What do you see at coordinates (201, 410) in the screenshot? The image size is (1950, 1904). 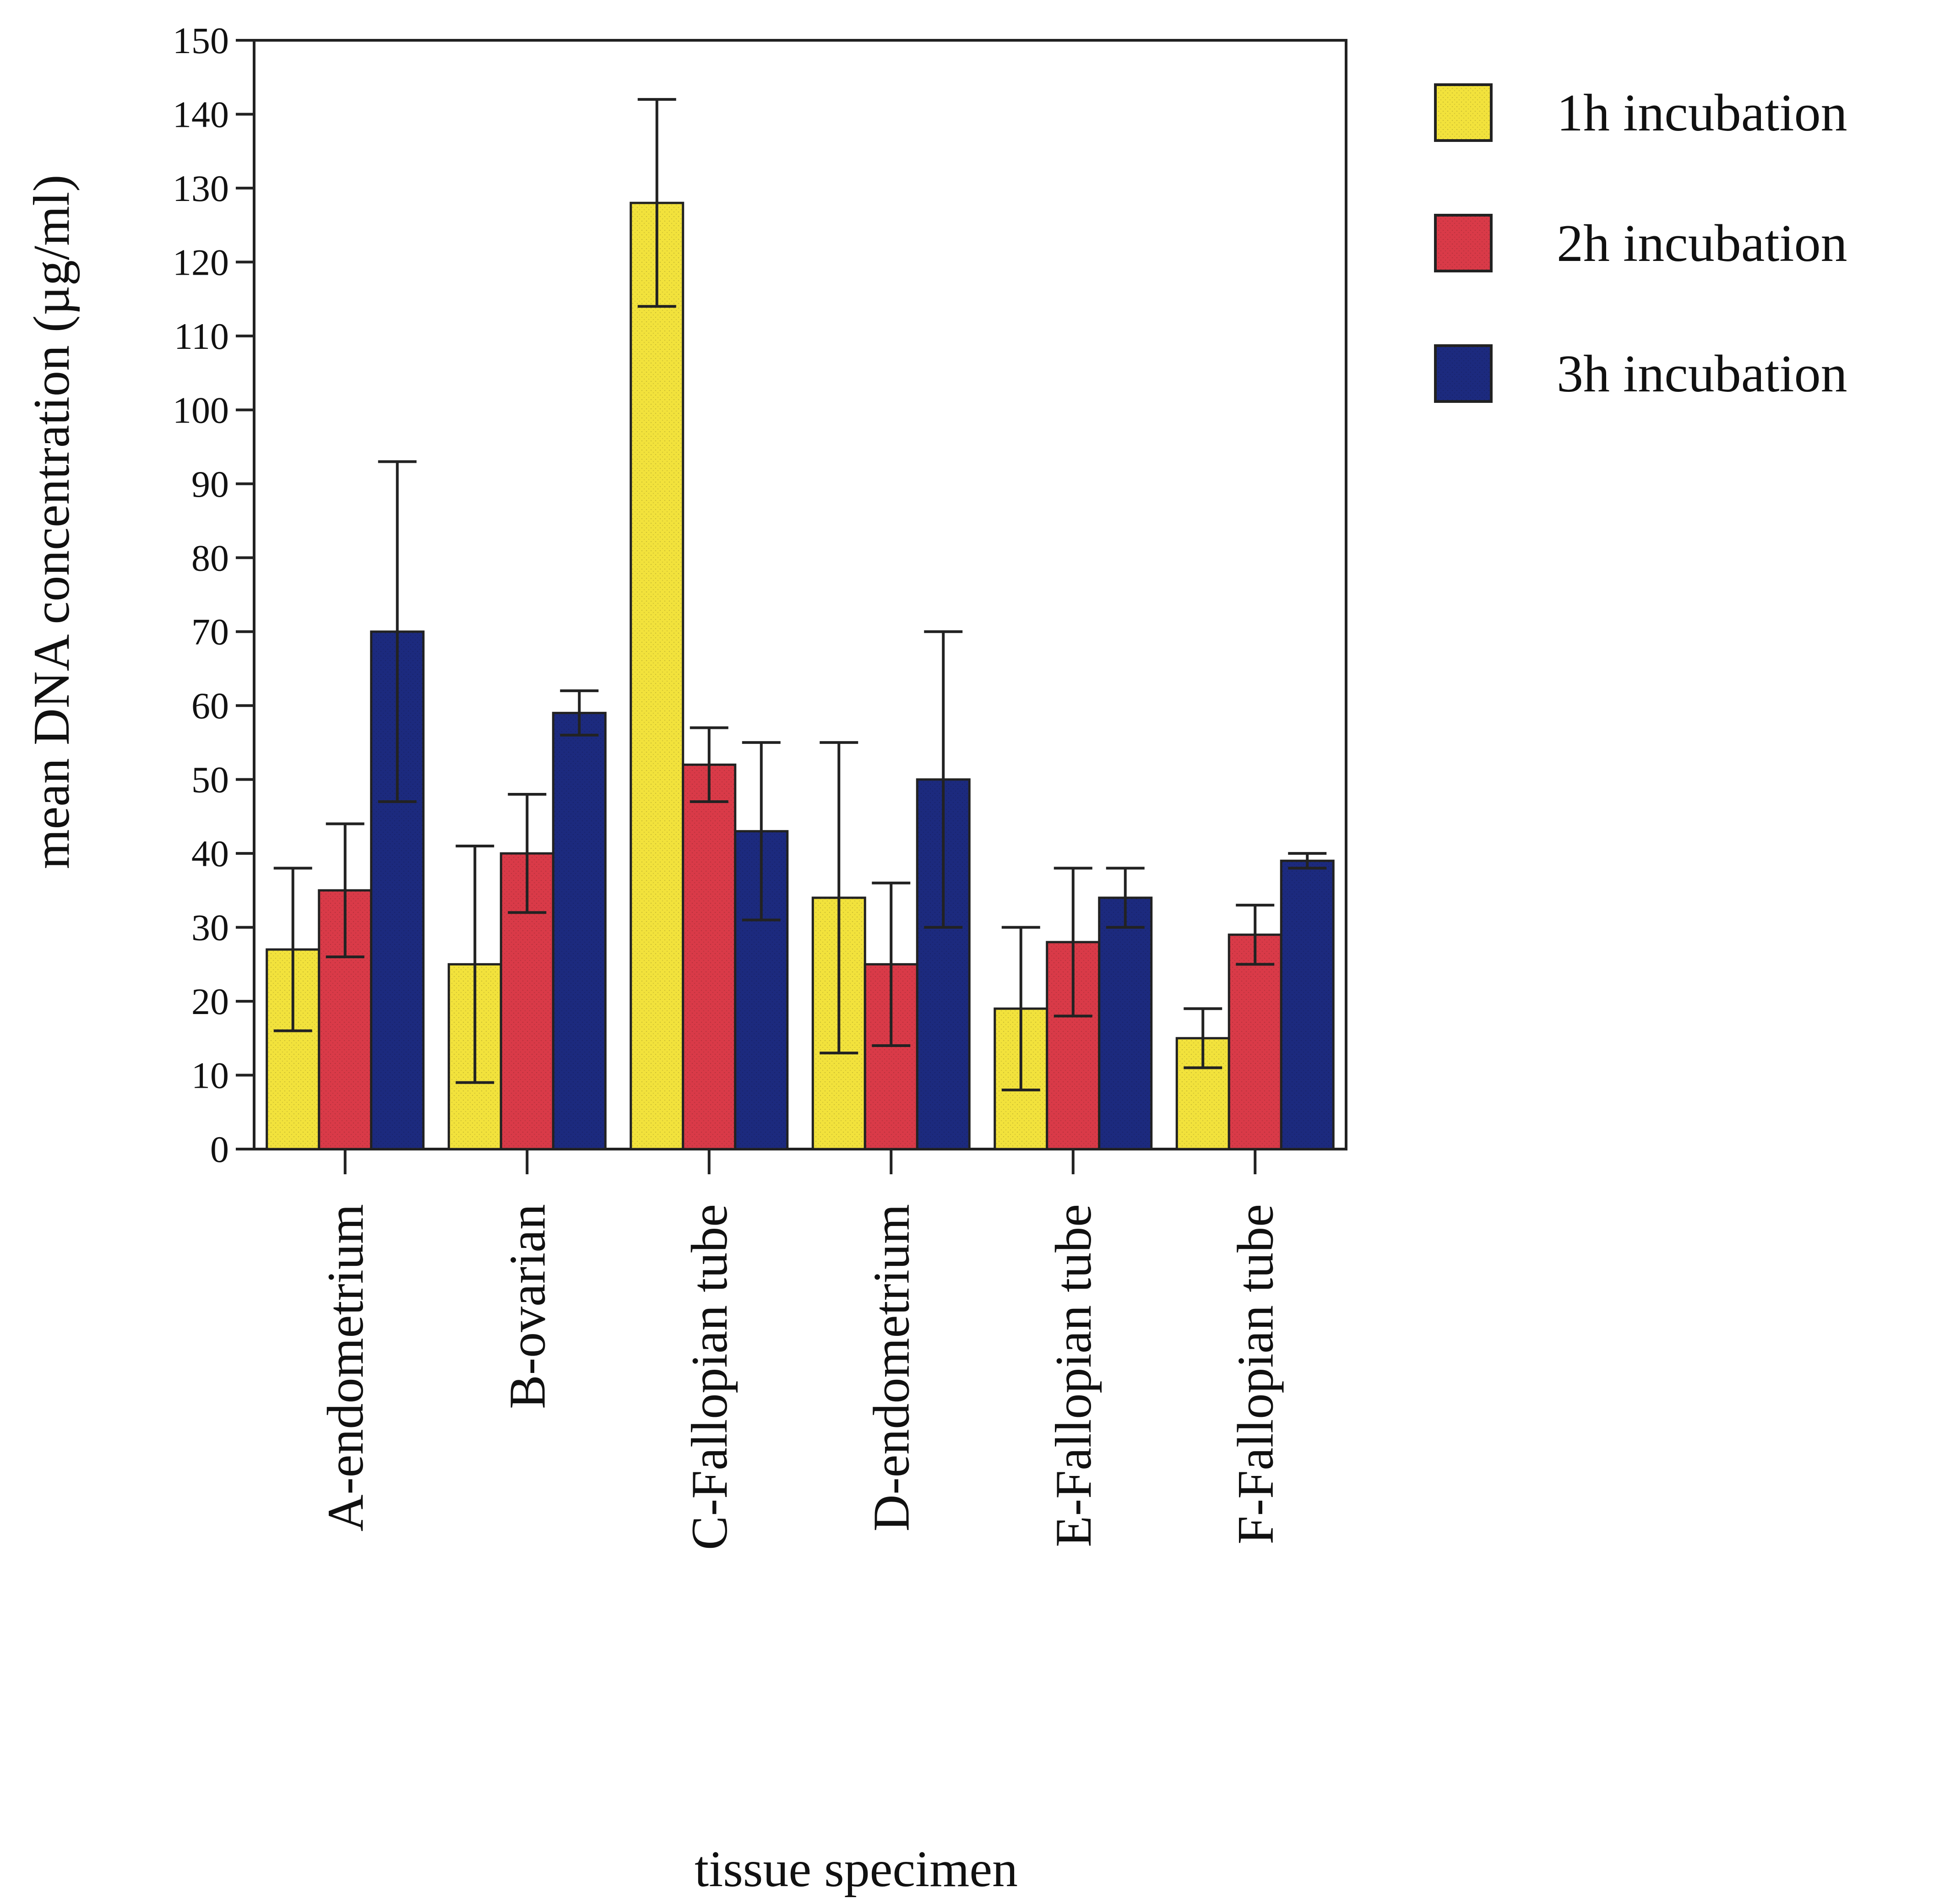 I see `y-tick-label: 100` at bounding box center [201, 410].